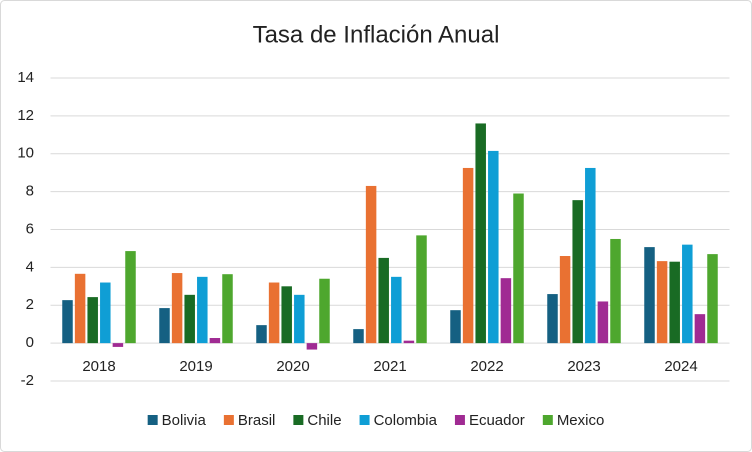 The width and height of the screenshot is (752, 452). What do you see at coordinates (581, 420) in the screenshot?
I see `legend-label: Mexico` at bounding box center [581, 420].